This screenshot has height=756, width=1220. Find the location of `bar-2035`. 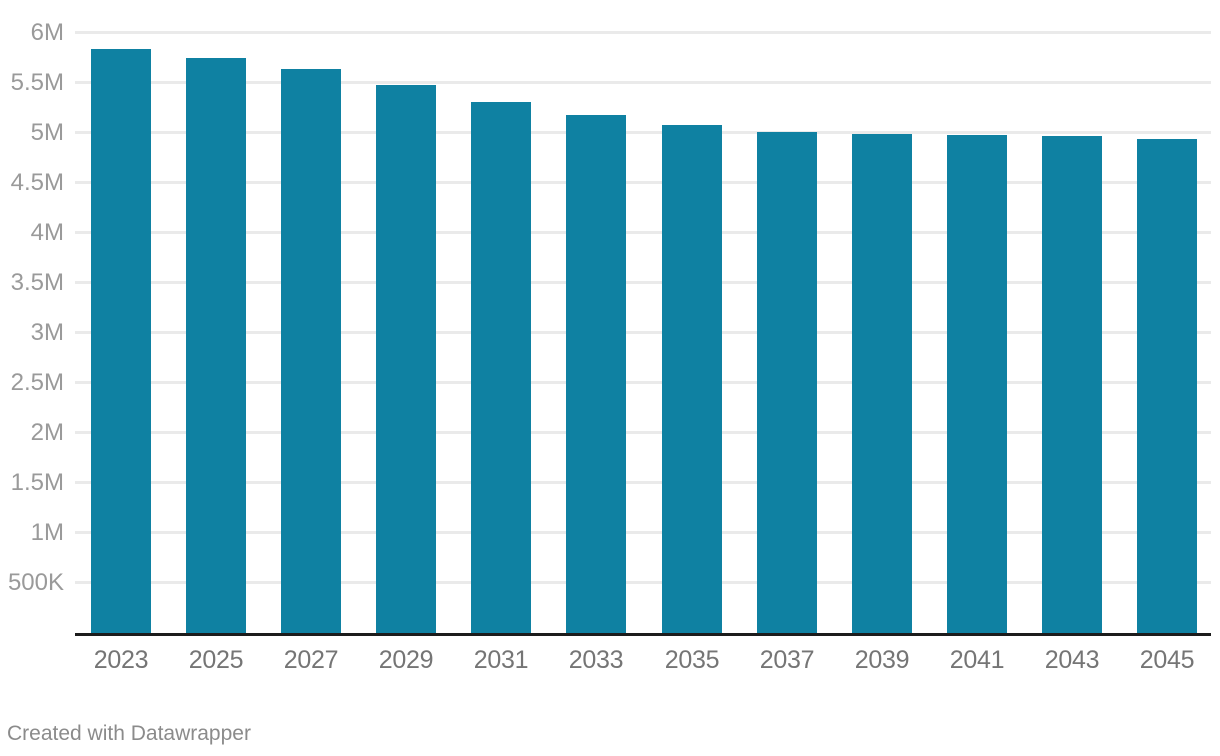

bar-2035 is located at coordinates (692, 378).